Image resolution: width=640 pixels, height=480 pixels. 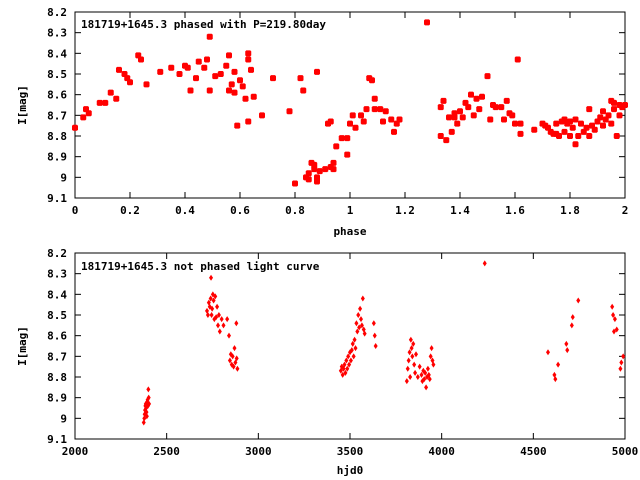 What do you see at coordinates (441, 451) in the screenshot?
I see `unphased-x-tick-label: 4000` at bounding box center [441, 451].